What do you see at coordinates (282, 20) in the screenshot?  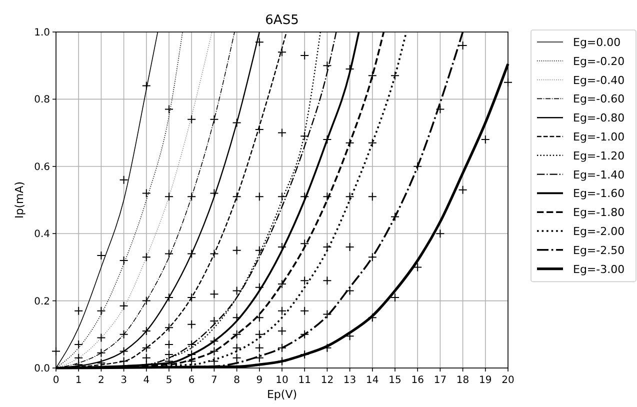 I see `chart-title: 6AS5` at bounding box center [282, 20].